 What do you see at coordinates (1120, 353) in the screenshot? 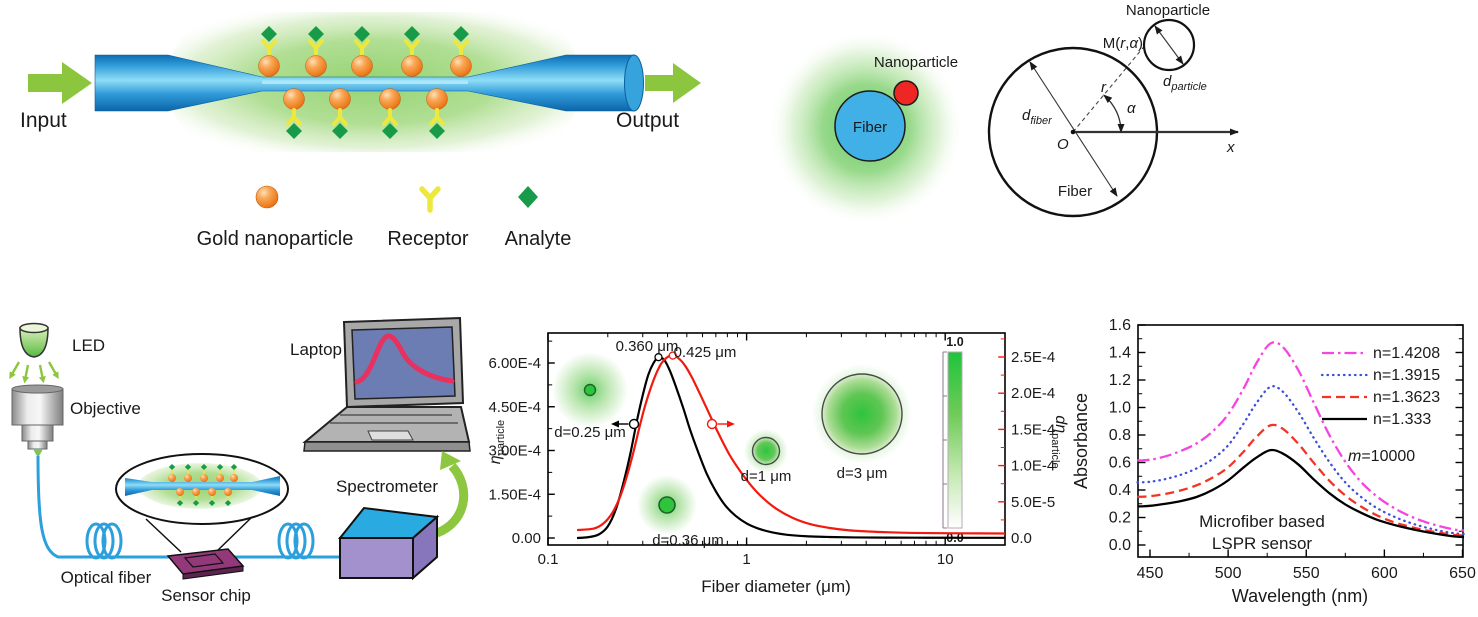
I see `svg-text: 1.4` at bounding box center [1120, 353].